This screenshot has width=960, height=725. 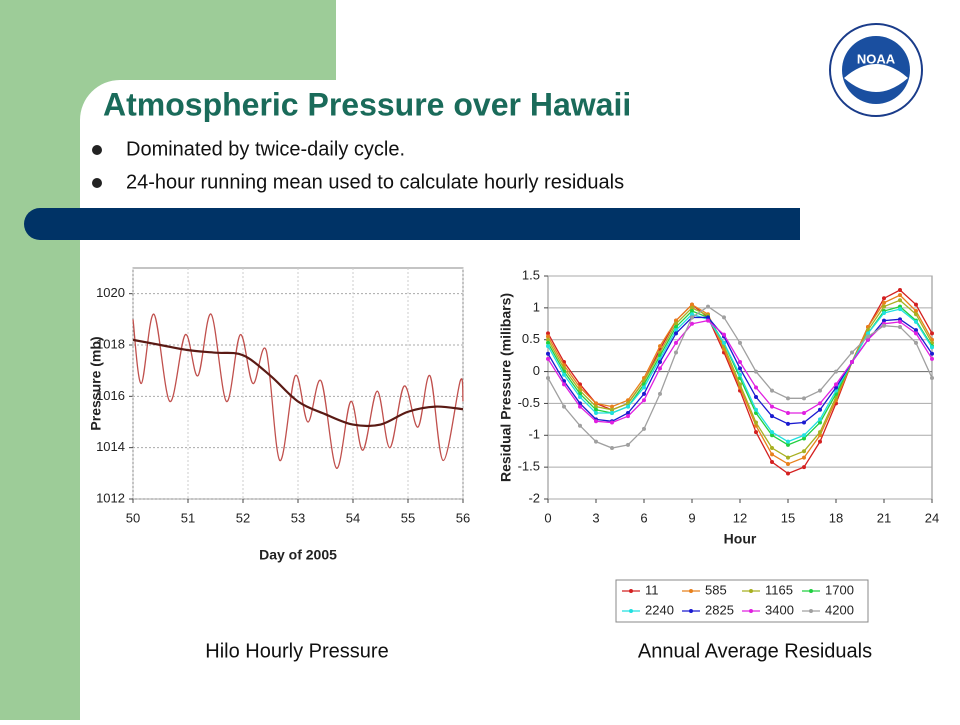 I want to click on legend-label: 1165, so click(x=779, y=589).